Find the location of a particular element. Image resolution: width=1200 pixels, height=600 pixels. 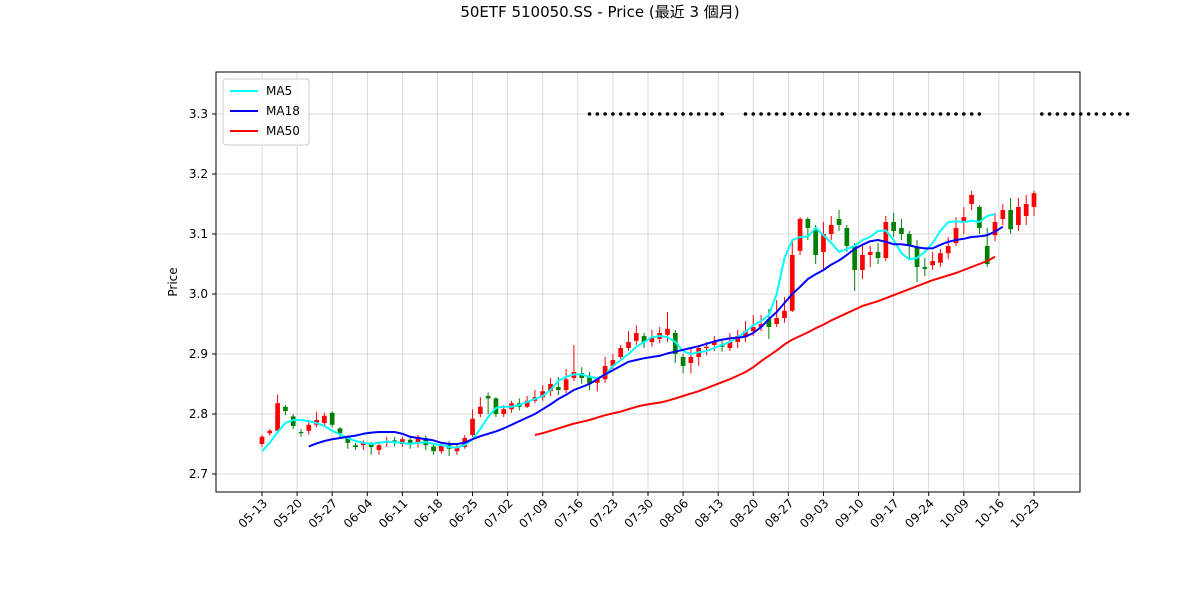

y-axis-ticks: 2.7 2.8 2.9 3.0 3.1 3.2 3.3 is located at coordinates (202, 294).